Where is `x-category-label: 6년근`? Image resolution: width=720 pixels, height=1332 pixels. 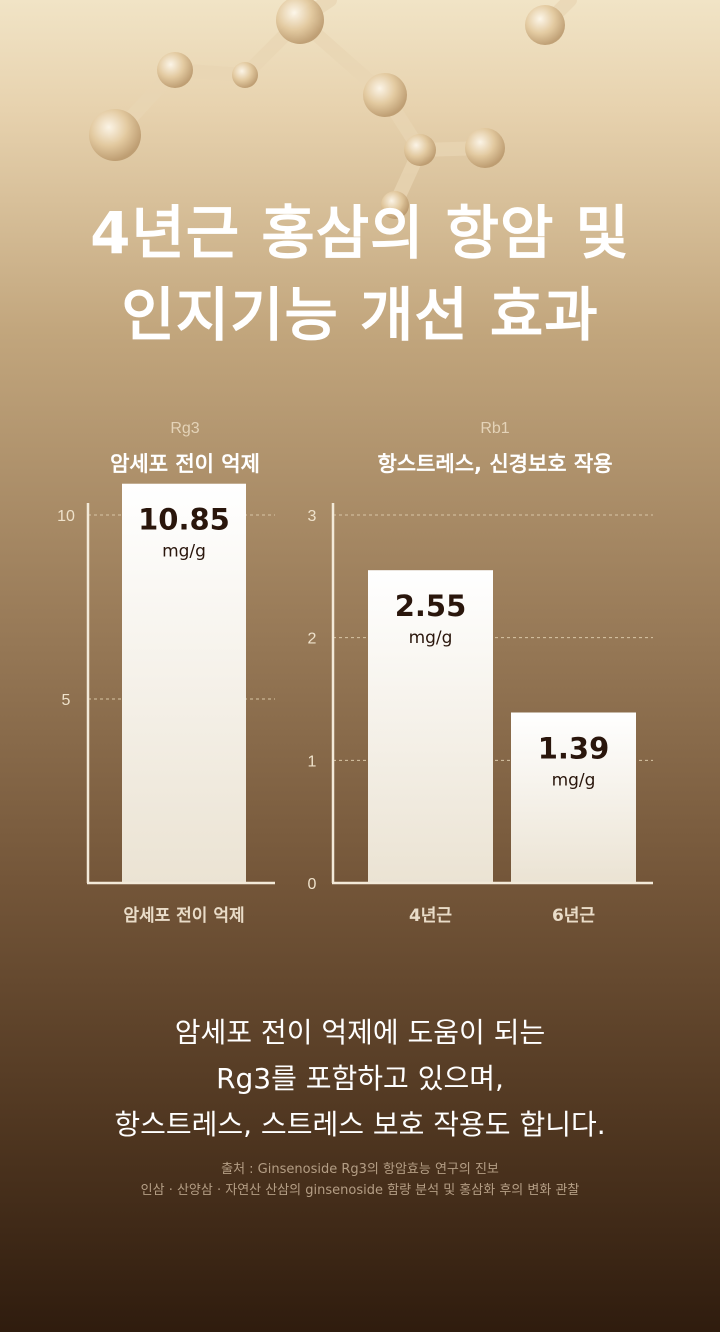 x-category-label: 6년근 is located at coordinates (573, 916).